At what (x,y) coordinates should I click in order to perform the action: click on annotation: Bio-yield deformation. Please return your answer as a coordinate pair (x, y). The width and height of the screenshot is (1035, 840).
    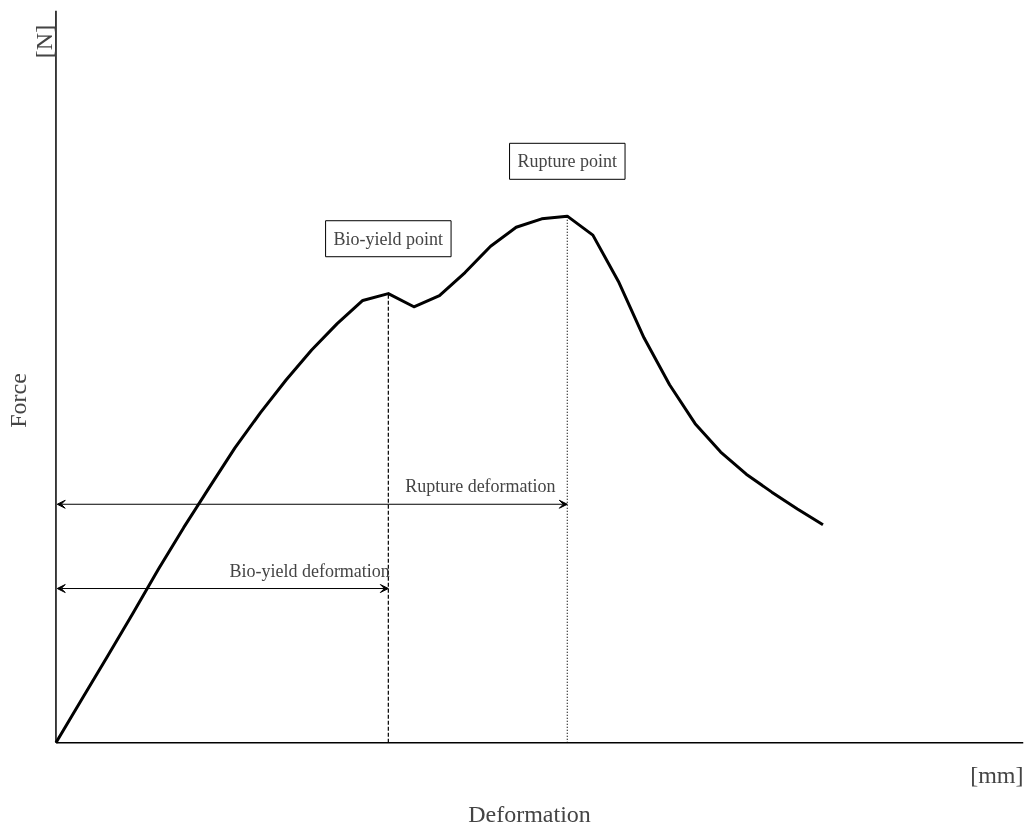
    Looking at the image, I should click on (309, 570).